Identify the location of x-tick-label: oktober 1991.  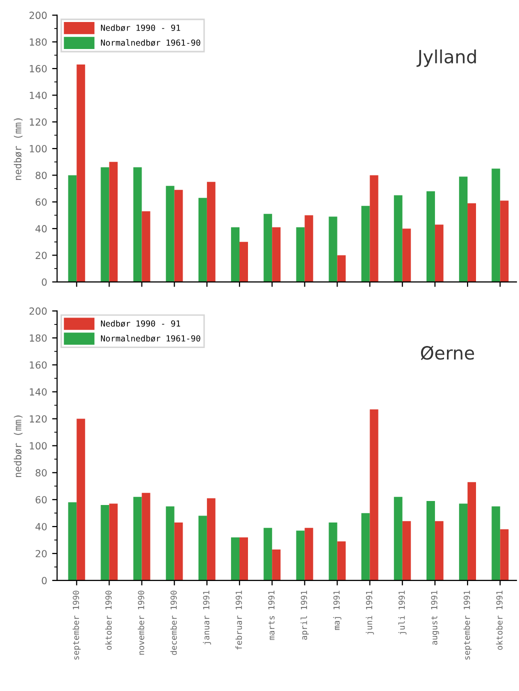
(499, 620).